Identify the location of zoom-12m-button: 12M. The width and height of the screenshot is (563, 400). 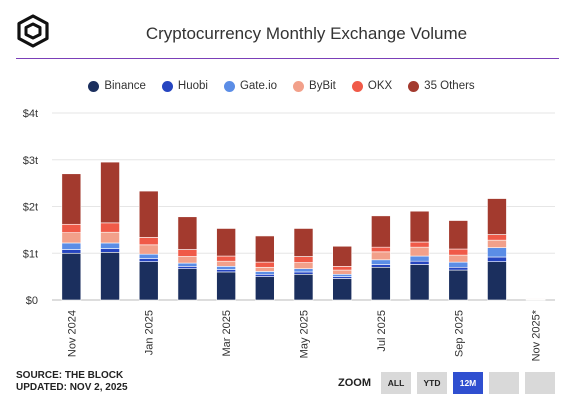
(468, 383).